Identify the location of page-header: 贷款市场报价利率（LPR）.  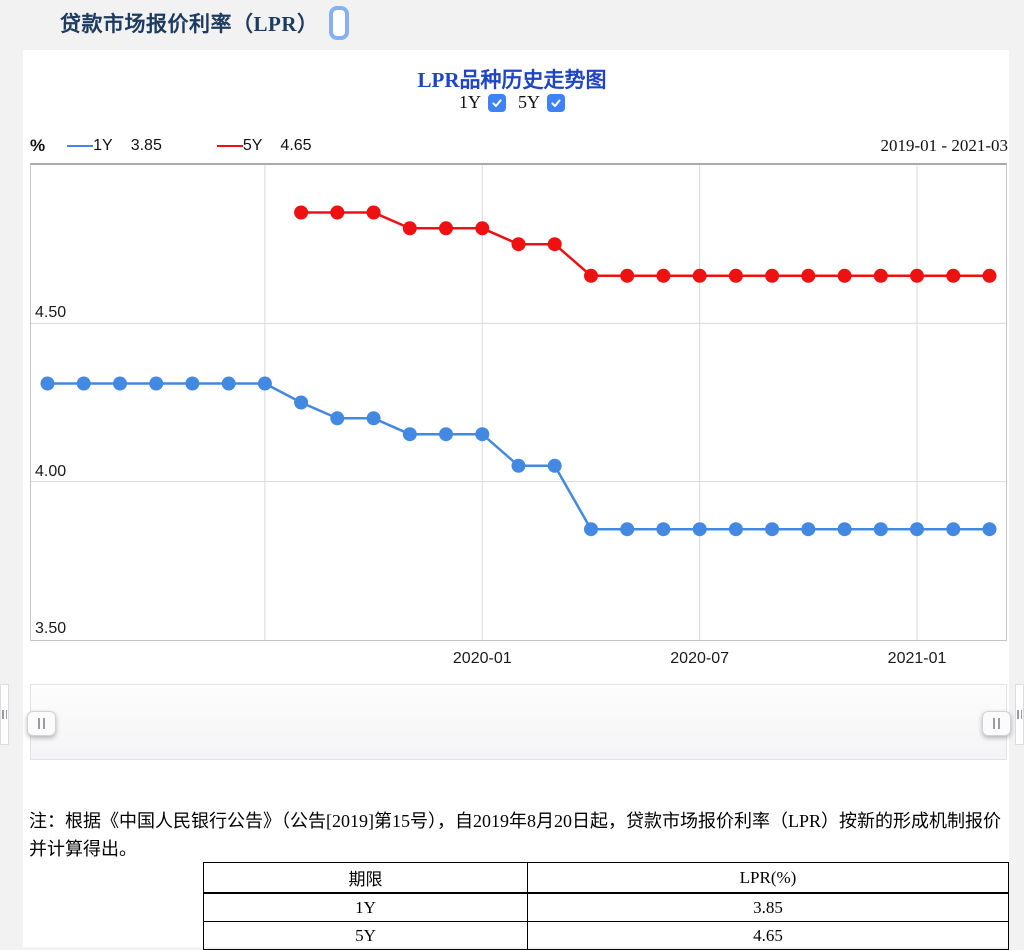
(204, 23).